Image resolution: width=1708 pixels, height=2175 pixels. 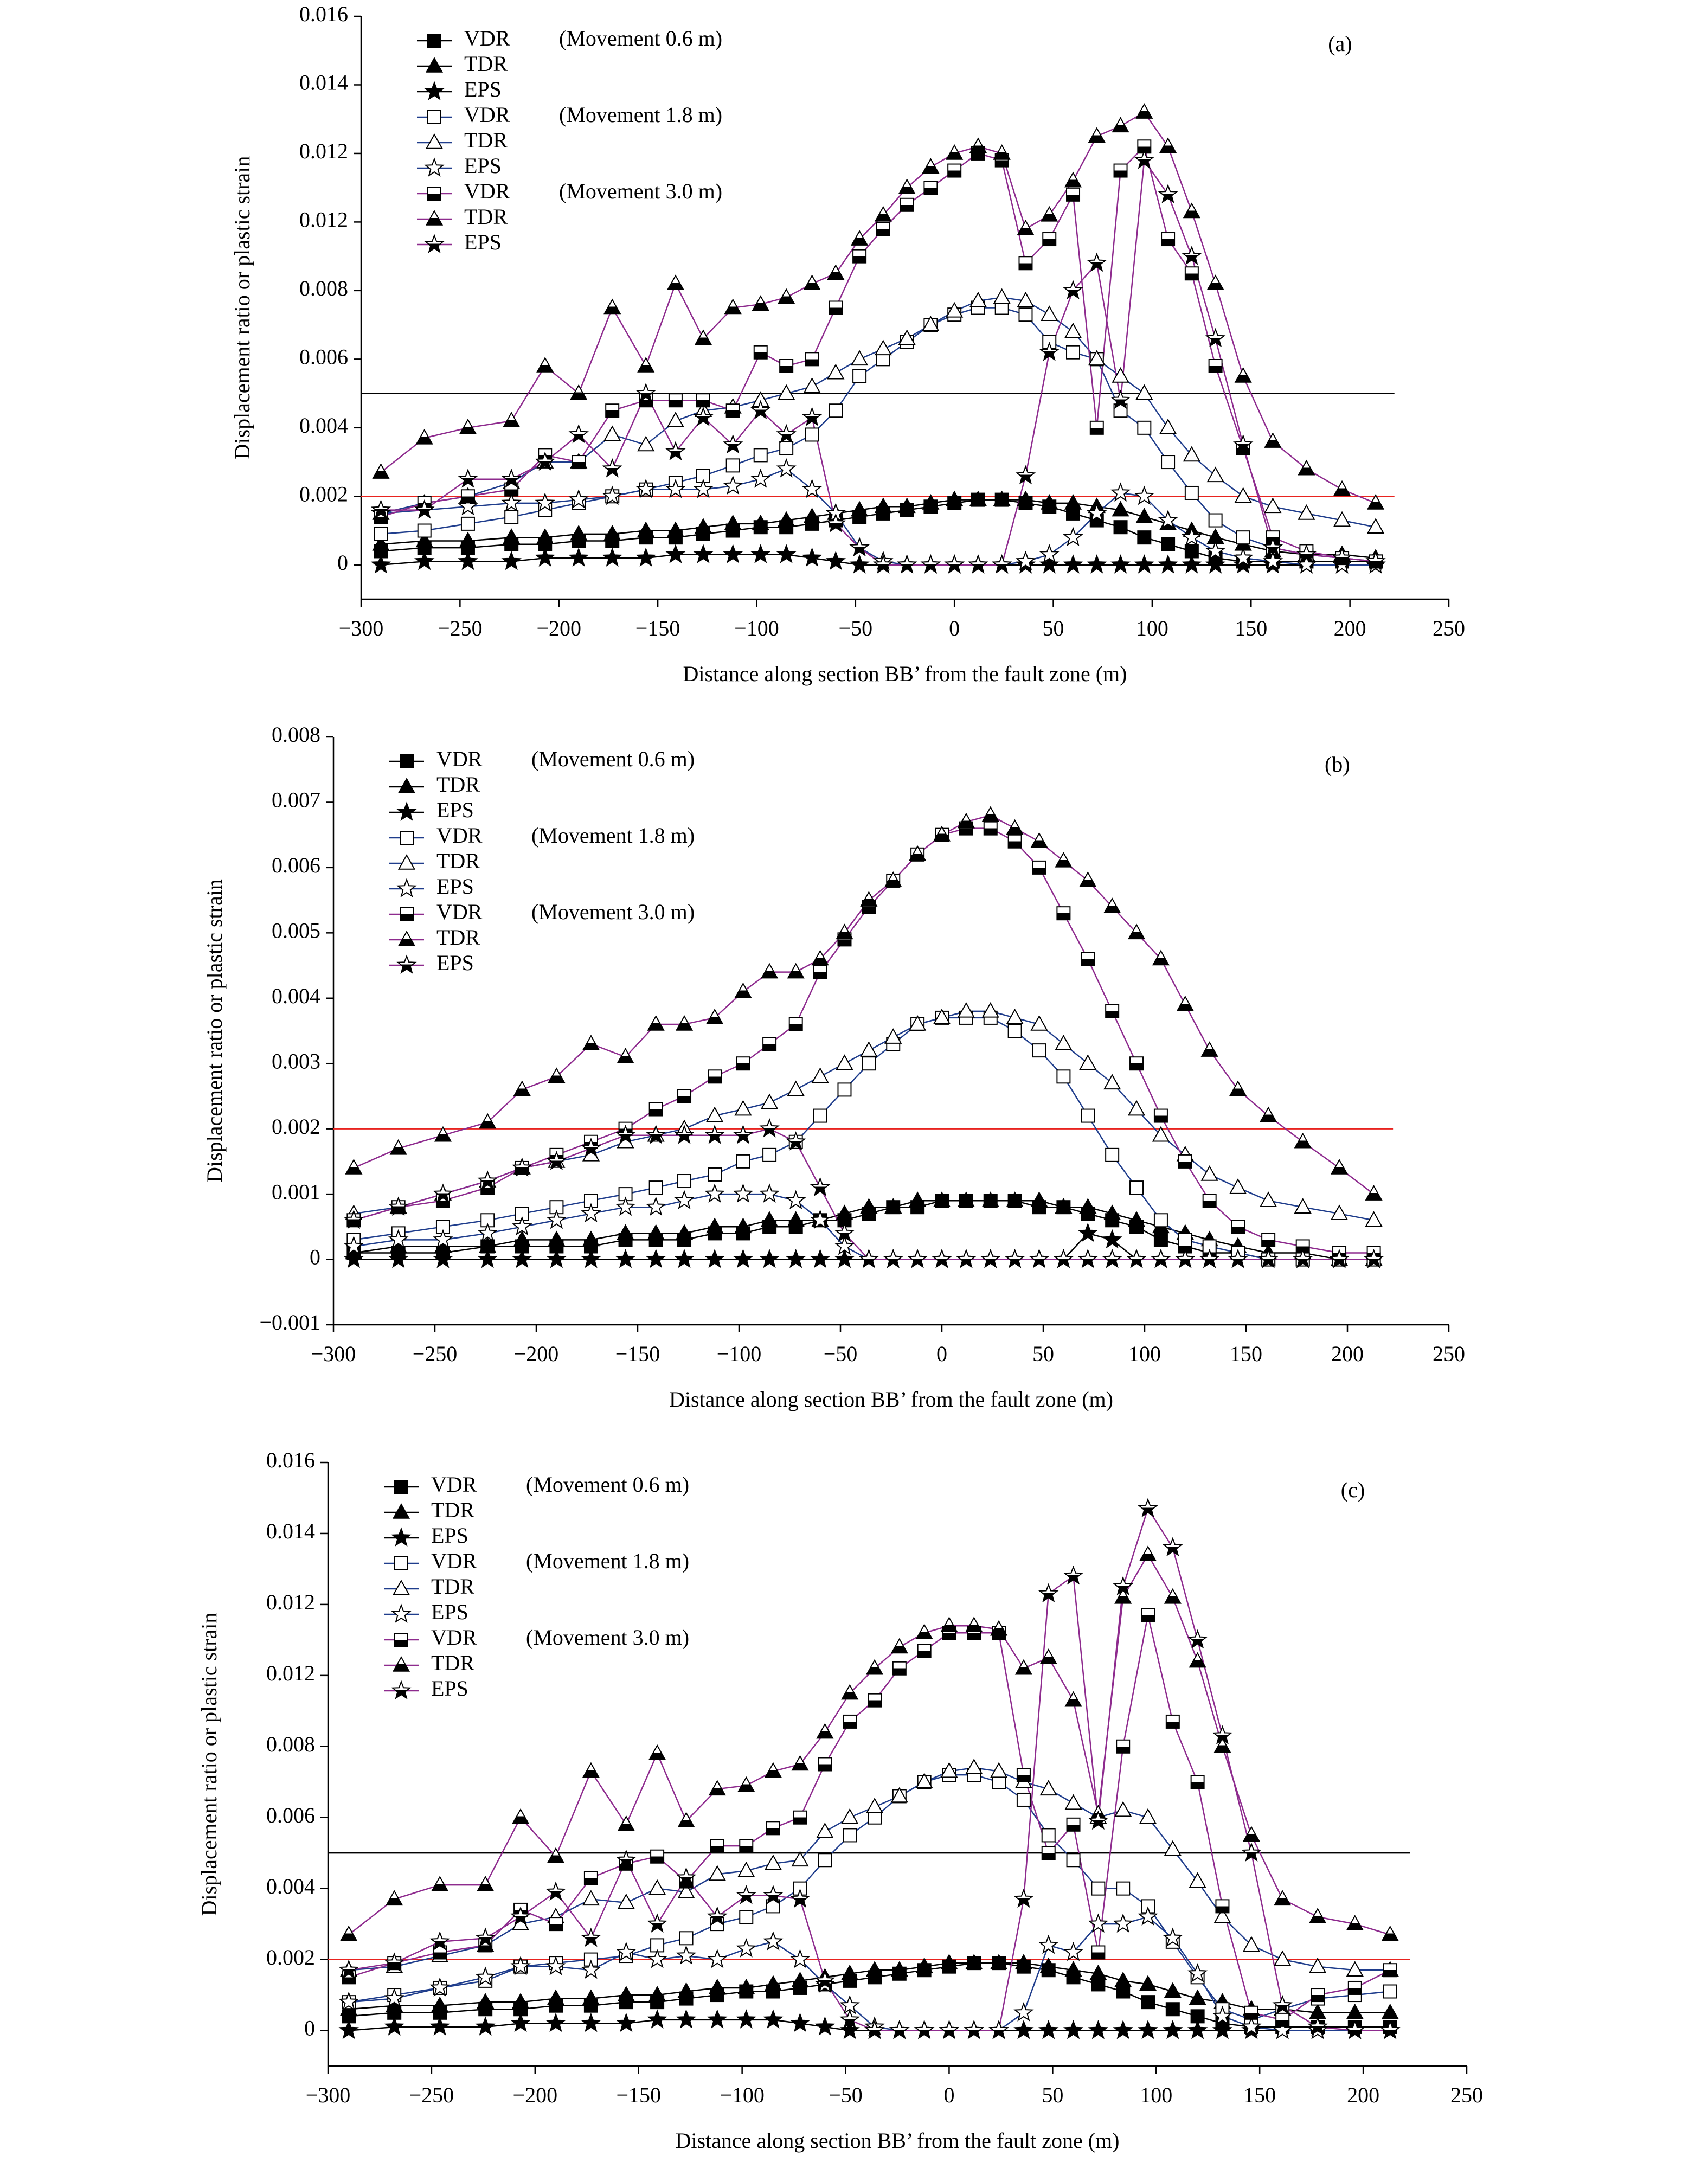 I want to click on x-tick-label: 150, so click(x=1246, y=1354).